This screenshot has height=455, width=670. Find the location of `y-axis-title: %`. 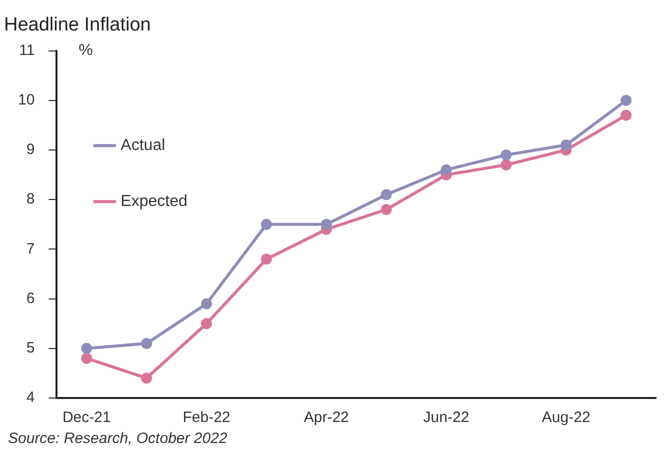

y-axis-title: % is located at coordinates (85, 51).